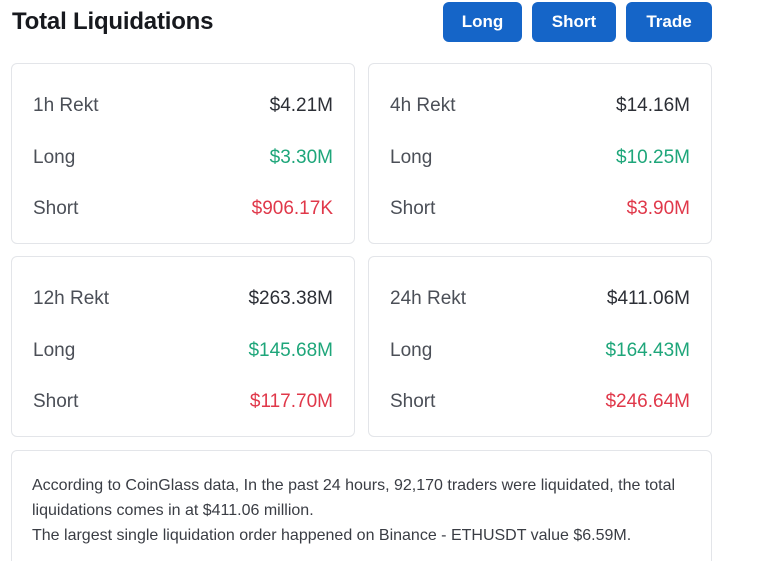 Image resolution: width=781 pixels, height=561 pixels. I want to click on short-value: $3.90M, so click(658, 208).